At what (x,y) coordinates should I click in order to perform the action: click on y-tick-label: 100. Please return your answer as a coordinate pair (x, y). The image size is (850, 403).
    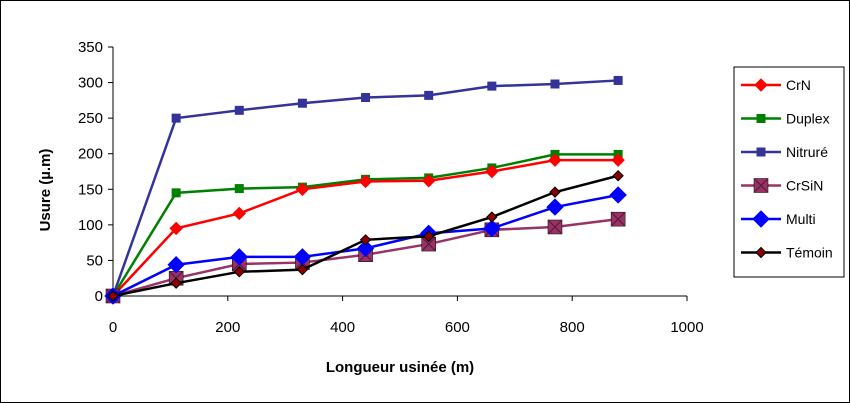
    Looking at the image, I should click on (90, 225).